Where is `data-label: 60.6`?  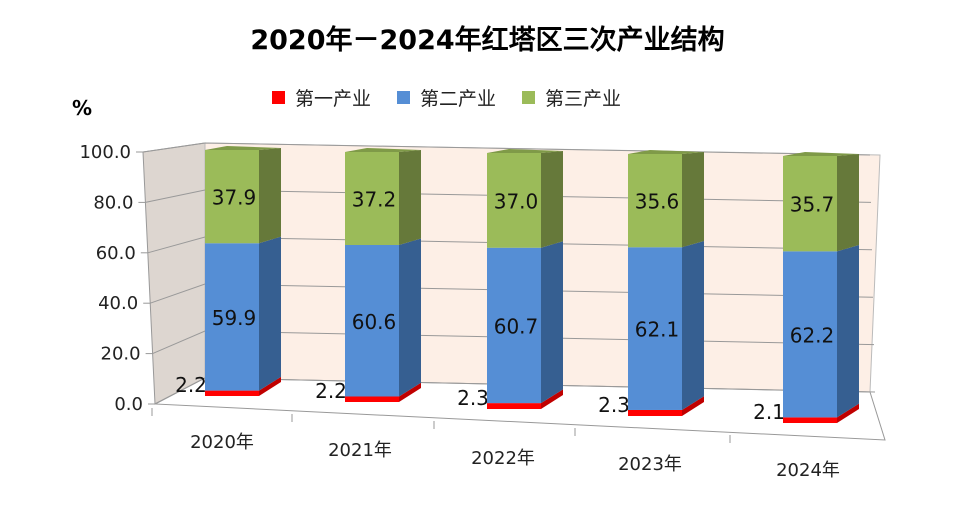
data-label: 60.6 is located at coordinates (374, 322).